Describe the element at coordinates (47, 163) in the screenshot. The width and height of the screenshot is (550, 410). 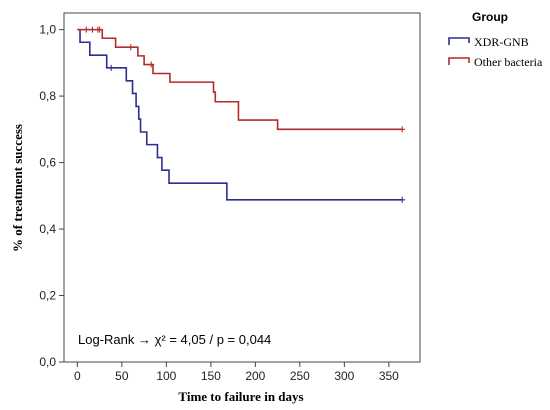
I see `y-tick-label: 0,6` at that location.